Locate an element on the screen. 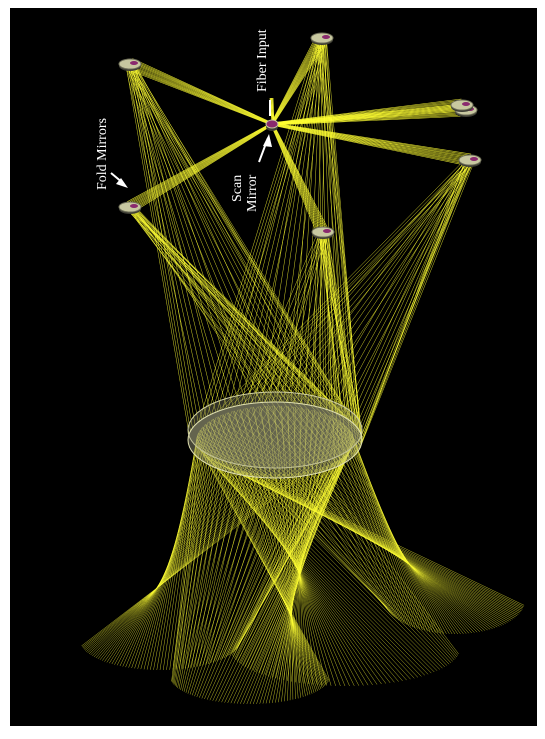  scan-mirror is located at coordinates (272, 124).